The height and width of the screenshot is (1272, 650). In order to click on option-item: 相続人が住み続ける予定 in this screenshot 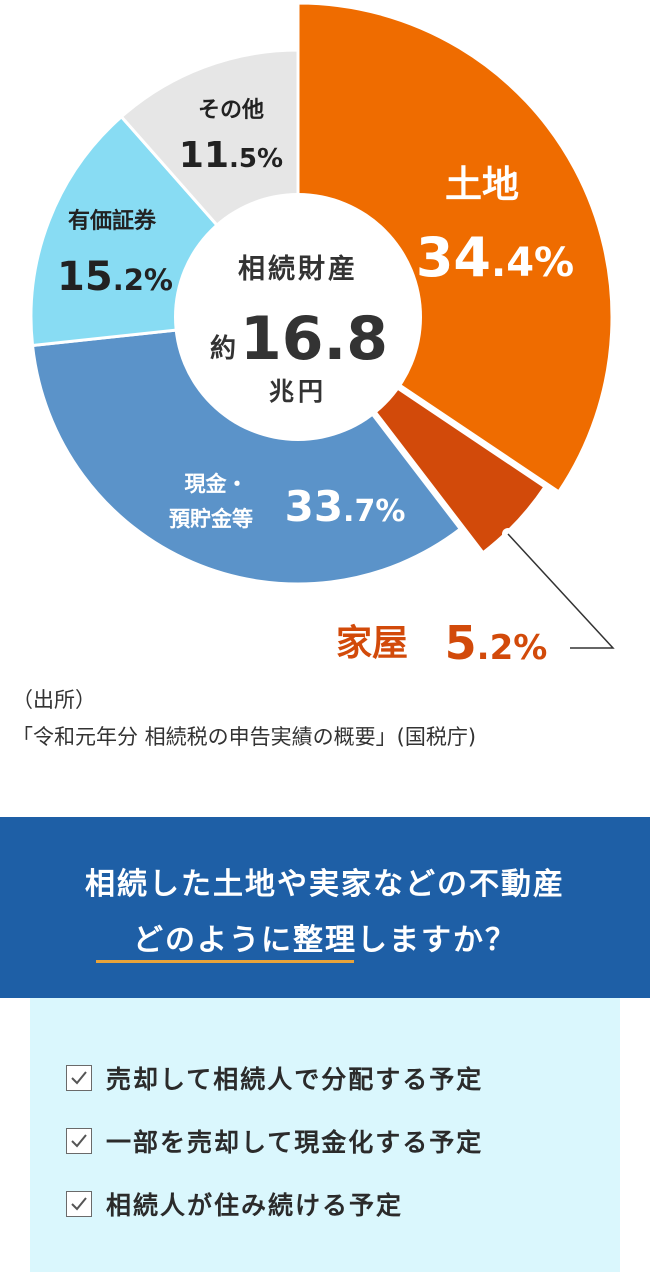, I will do `click(234, 1204)`.